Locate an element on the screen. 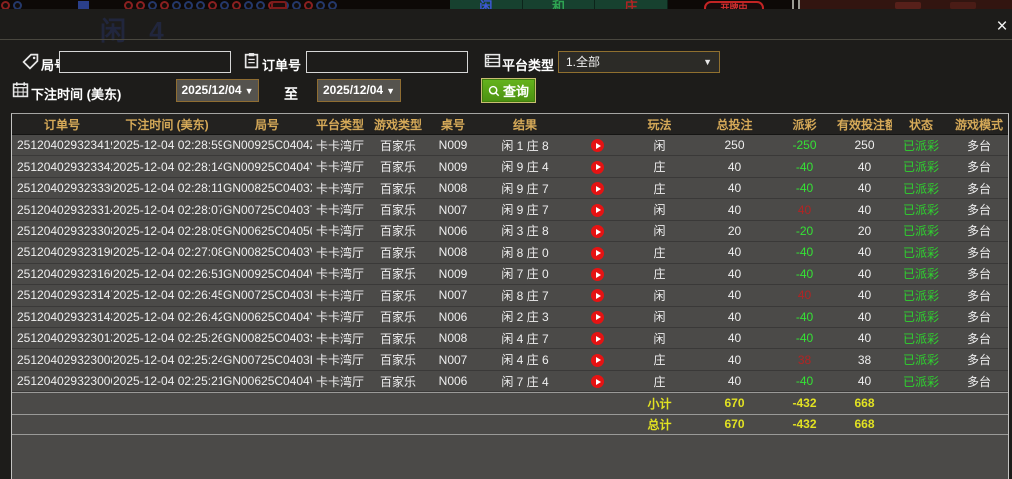 This screenshot has height=479, width=1012. payout-cell: -250 is located at coordinates (804, 145).